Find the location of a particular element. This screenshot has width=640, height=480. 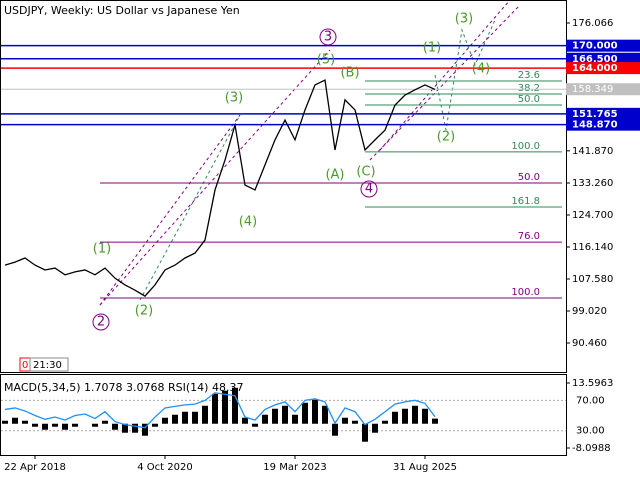

wave-label: (5) is located at coordinates (326, 60).